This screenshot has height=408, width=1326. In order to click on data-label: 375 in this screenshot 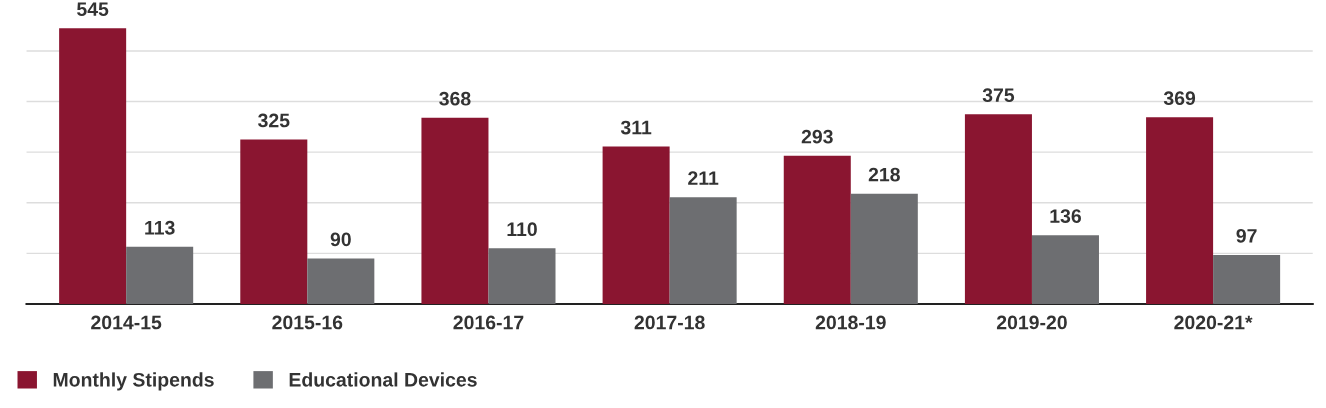, I will do `click(998, 95)`.